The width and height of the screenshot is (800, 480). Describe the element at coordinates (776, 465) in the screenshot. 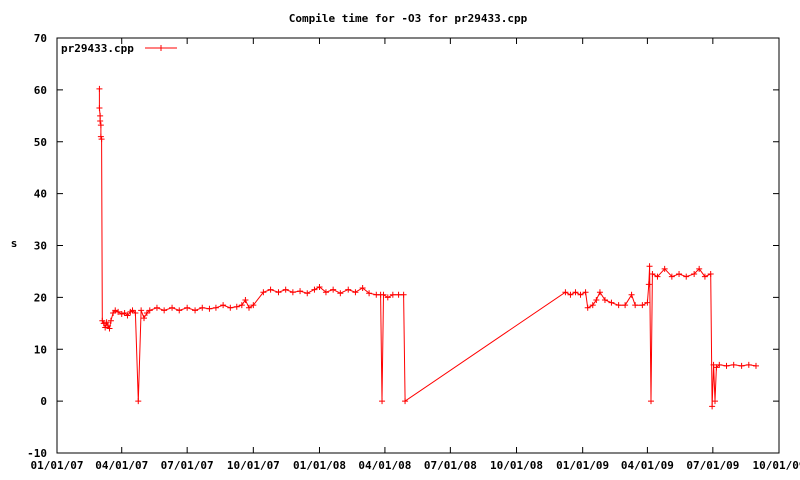

I see `x-tick-label: 10/01/09` at that location.